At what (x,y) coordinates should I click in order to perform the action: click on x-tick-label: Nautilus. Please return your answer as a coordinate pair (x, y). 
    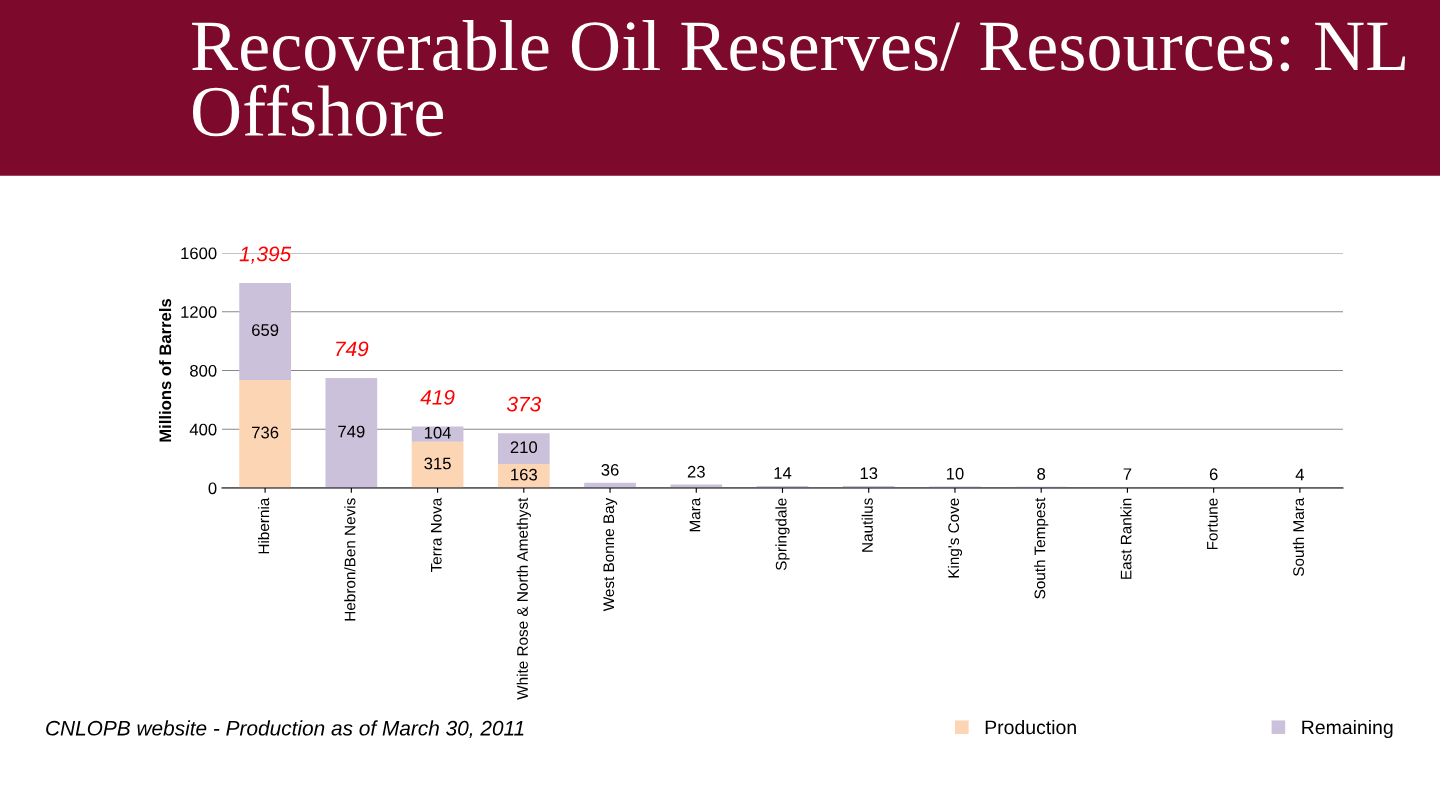
    Looking at the image, I should click on (867, 525).